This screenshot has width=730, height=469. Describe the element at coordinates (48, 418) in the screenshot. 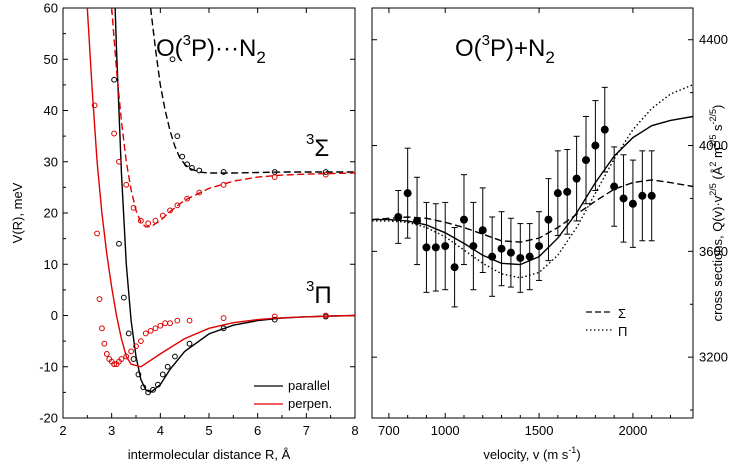

I see `left-y-tick-label: -20` at that location.